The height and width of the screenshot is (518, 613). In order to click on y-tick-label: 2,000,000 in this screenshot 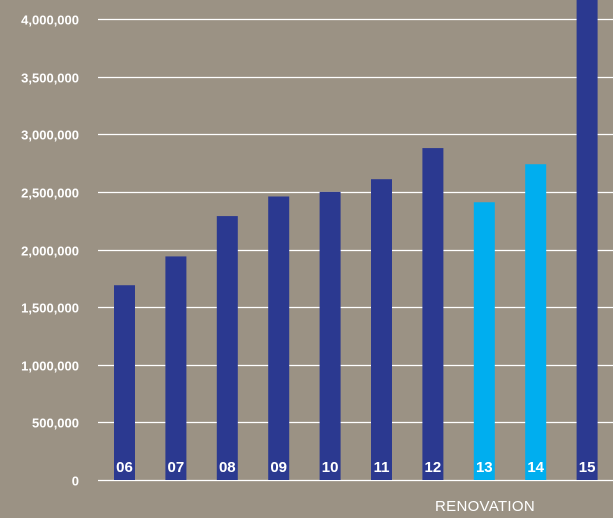, I will do `click(50, 251)`.